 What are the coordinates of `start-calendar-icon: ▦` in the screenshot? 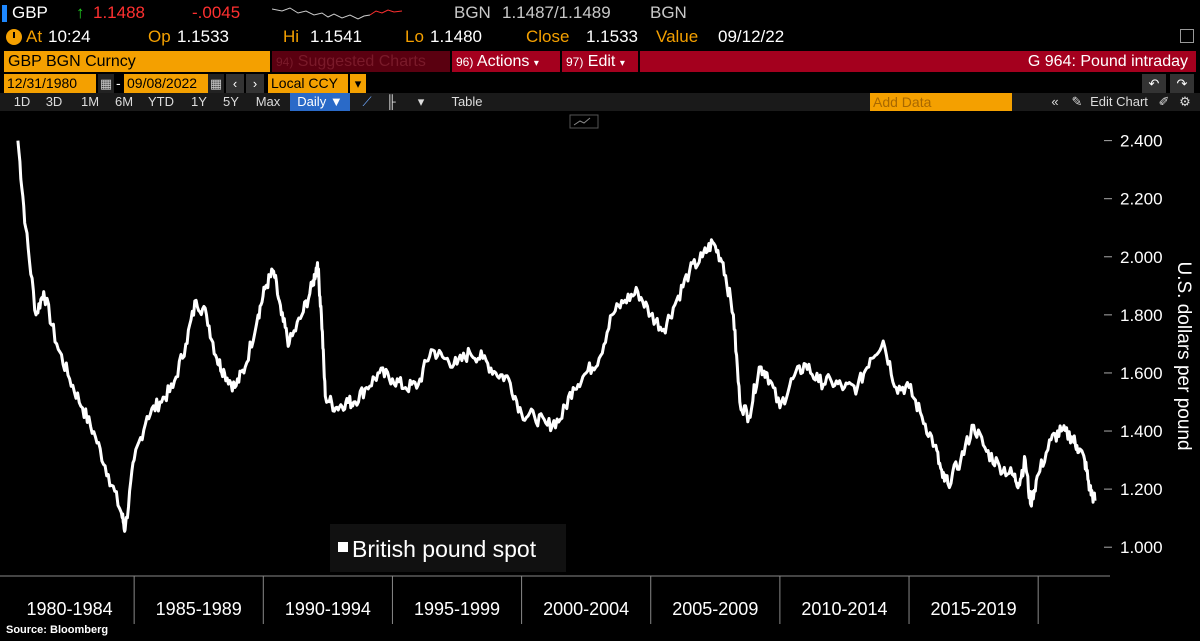 It's located at (106, 83).